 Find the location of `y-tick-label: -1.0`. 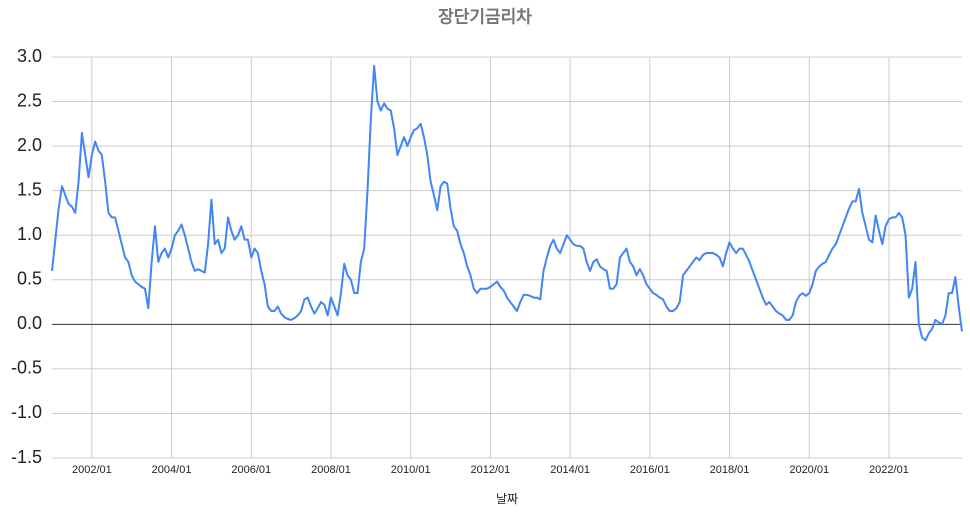

y-tick-label: -1.0 is located at coordinates (26, 412).